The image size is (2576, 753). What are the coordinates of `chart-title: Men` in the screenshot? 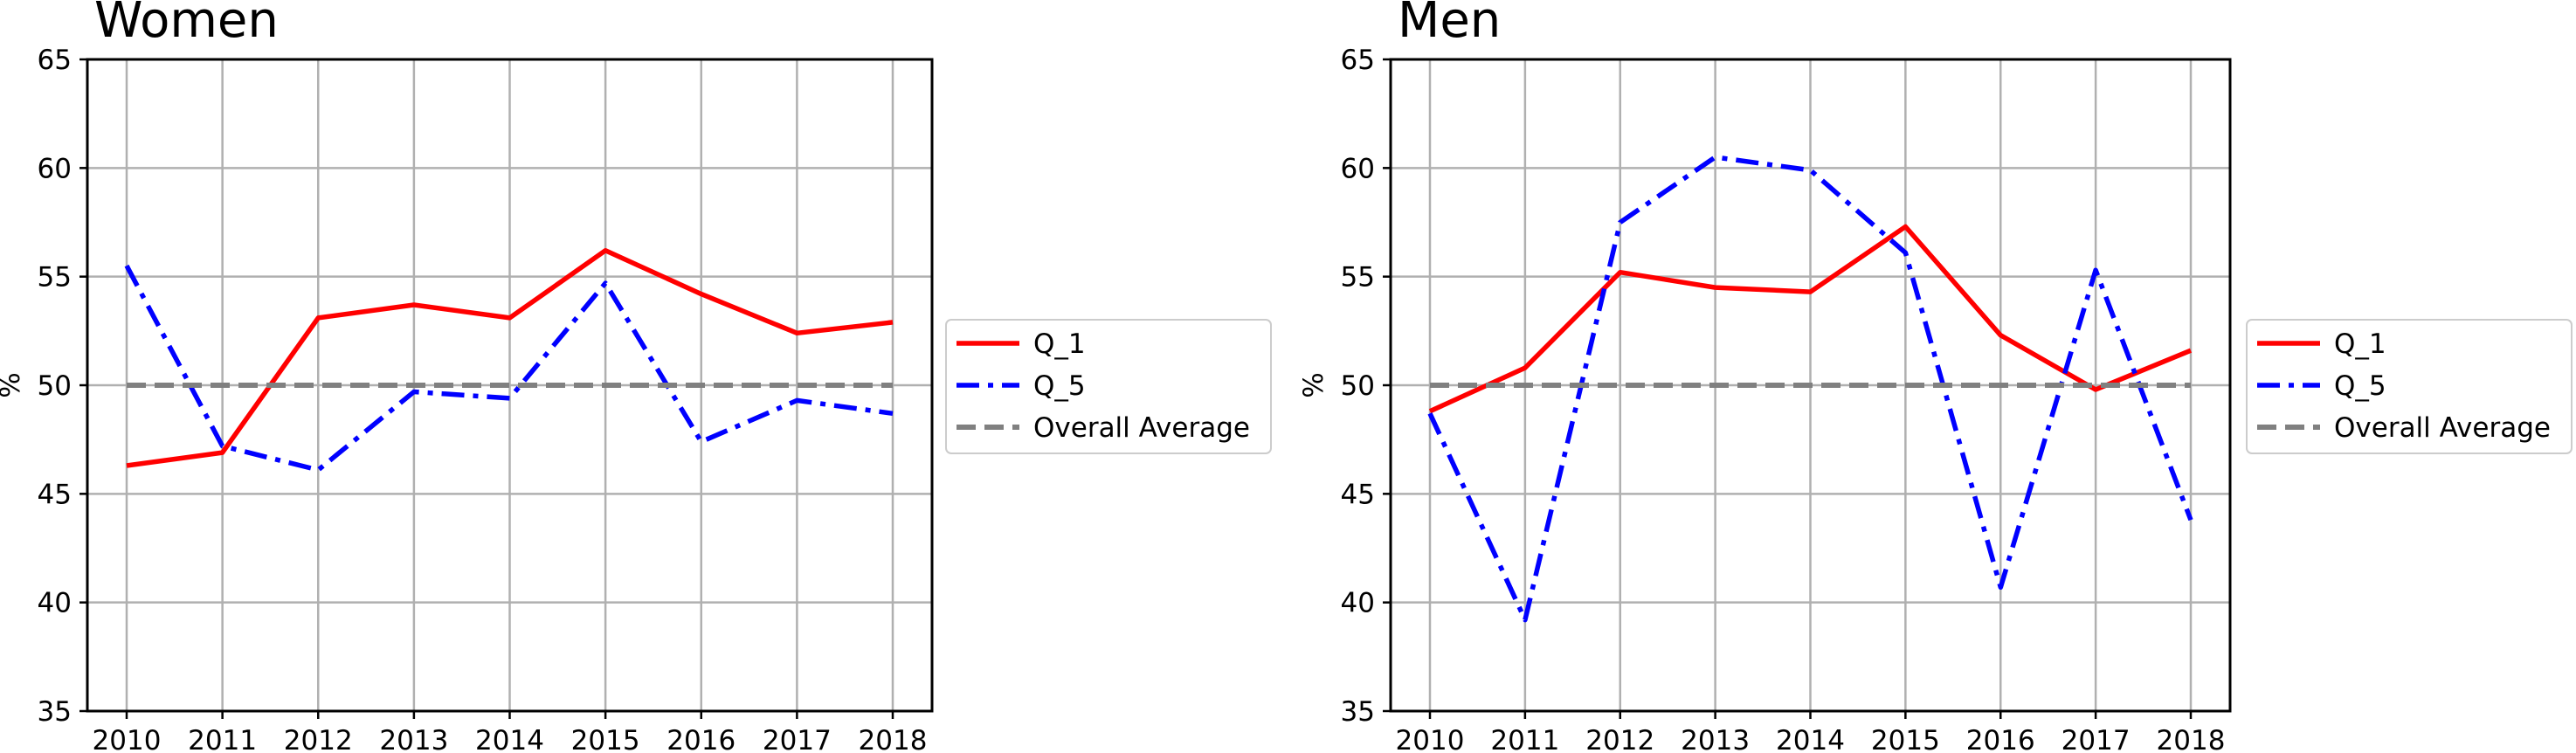 It's located at (1449, 25).